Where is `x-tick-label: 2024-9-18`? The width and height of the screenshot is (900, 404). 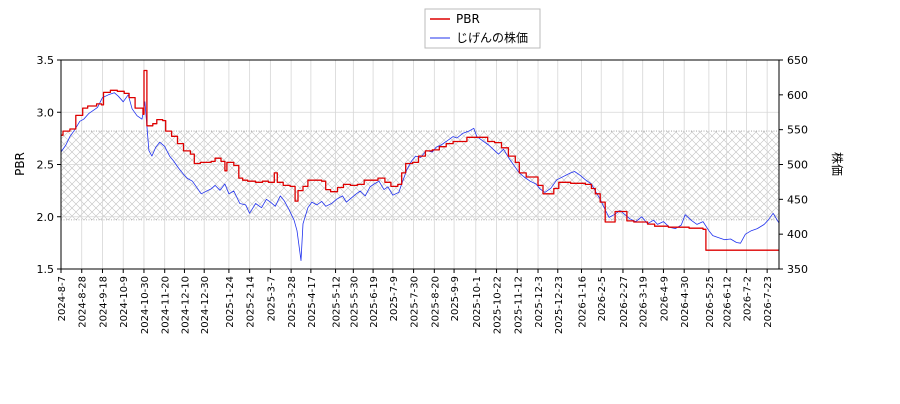 x-tick-label: 2024-9-18 is located at coordinates (103, 302).